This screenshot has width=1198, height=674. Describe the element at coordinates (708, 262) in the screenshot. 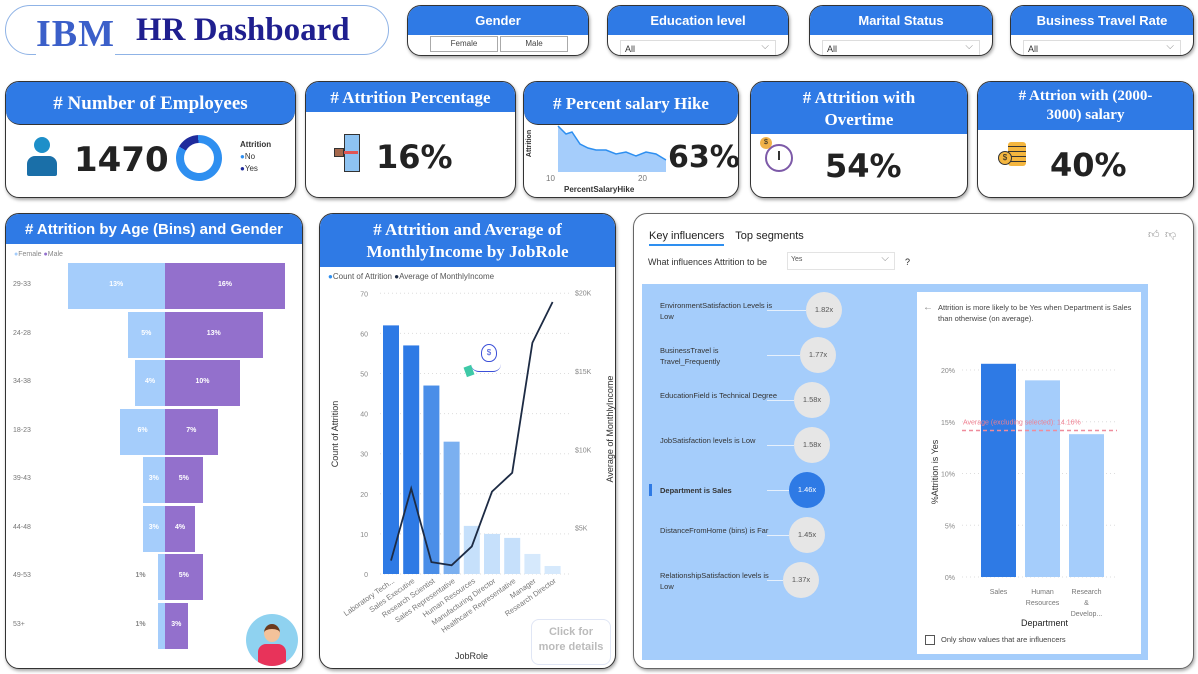

I see `question-label: What influences Attrition to be` at that location.